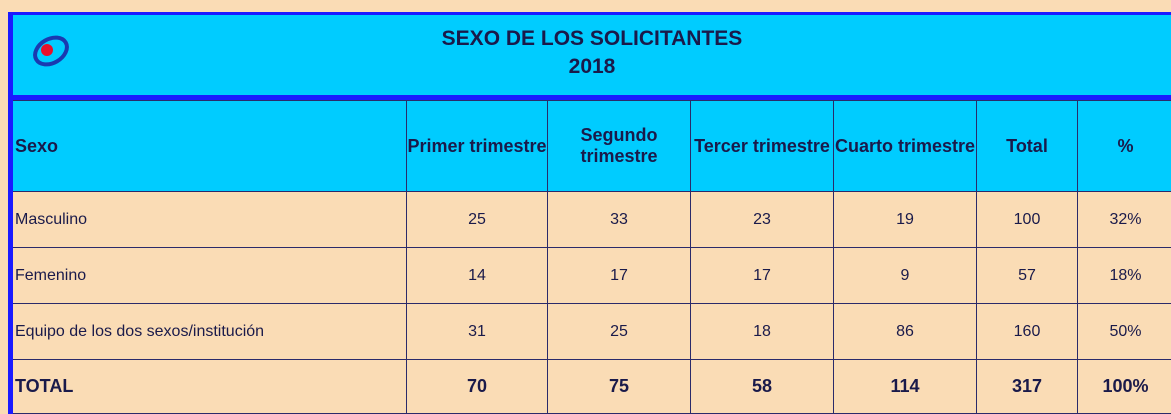 The height and width of the screenshot is (414, 1171). Describe the element at coordinates (477, 331) in the screenshot. I see `cell: 31` at that location.